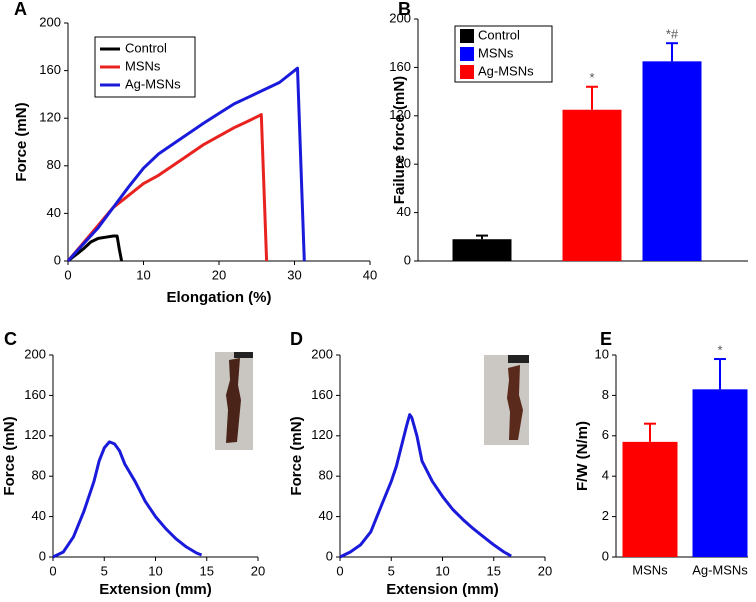 This screenshot has height=602, width=756. Describe the element at coordinates (582, 456) in the screenshot. I see `y-axis-title: F/W (N/m)` at that location.